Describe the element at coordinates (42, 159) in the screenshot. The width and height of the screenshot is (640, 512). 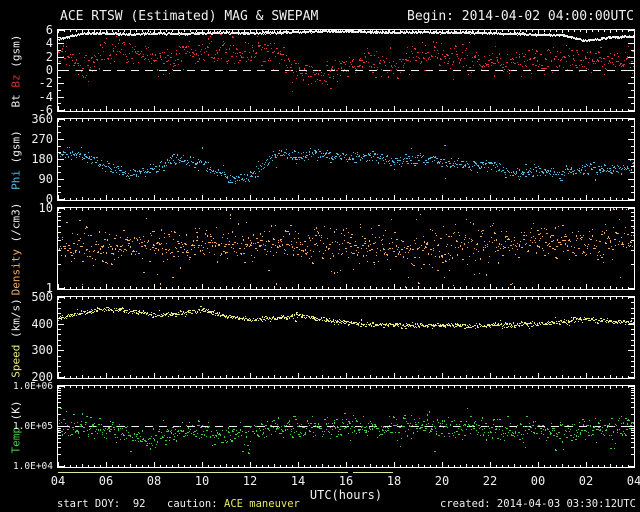
I see `phi-ytick: 180` at that location.